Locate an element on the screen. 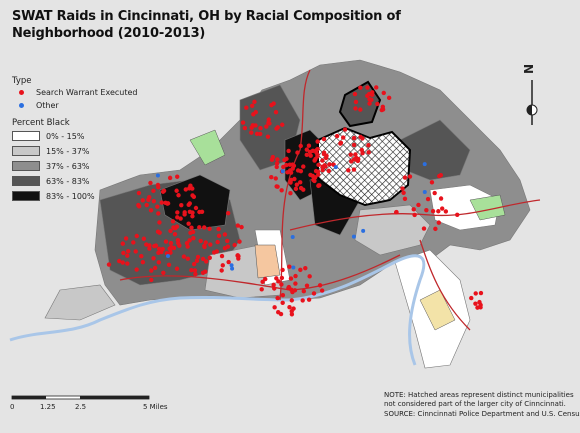 This screenshot has width=580, height=433. legend-item: Other is located at coordinates (35, 105).